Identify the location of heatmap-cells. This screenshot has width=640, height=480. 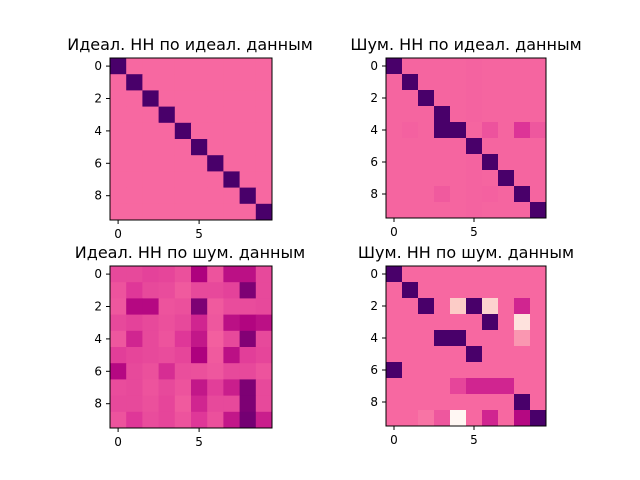
(191, 139).